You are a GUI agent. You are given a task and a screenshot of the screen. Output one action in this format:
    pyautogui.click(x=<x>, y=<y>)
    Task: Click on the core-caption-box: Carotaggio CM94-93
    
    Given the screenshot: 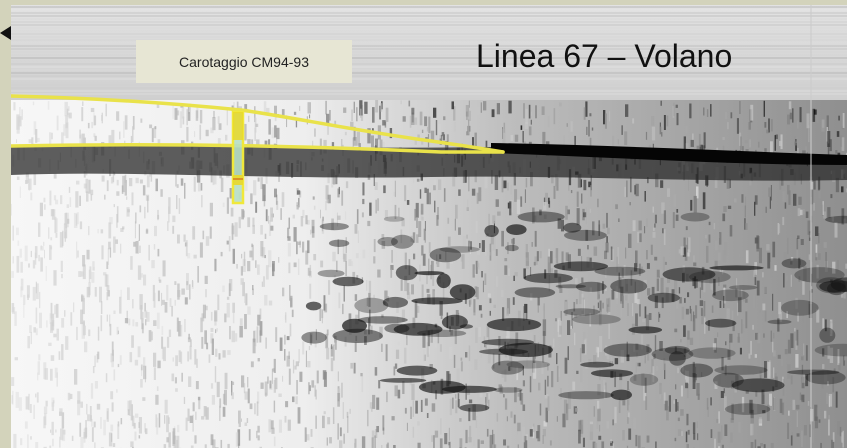 What is the action you would take?
    pyautogui.click(x=244, y=61)
    